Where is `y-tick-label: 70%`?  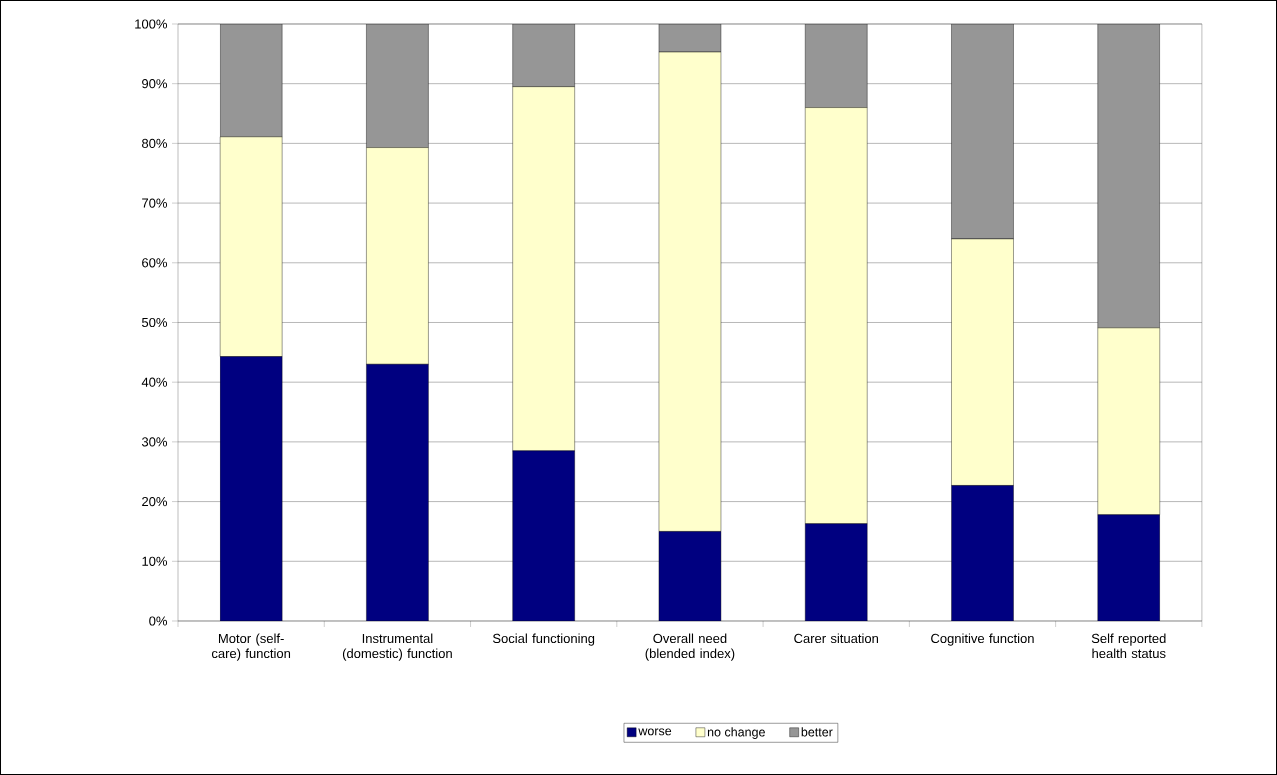
y-tick-label: 70% is located at coordinates (155, 203).